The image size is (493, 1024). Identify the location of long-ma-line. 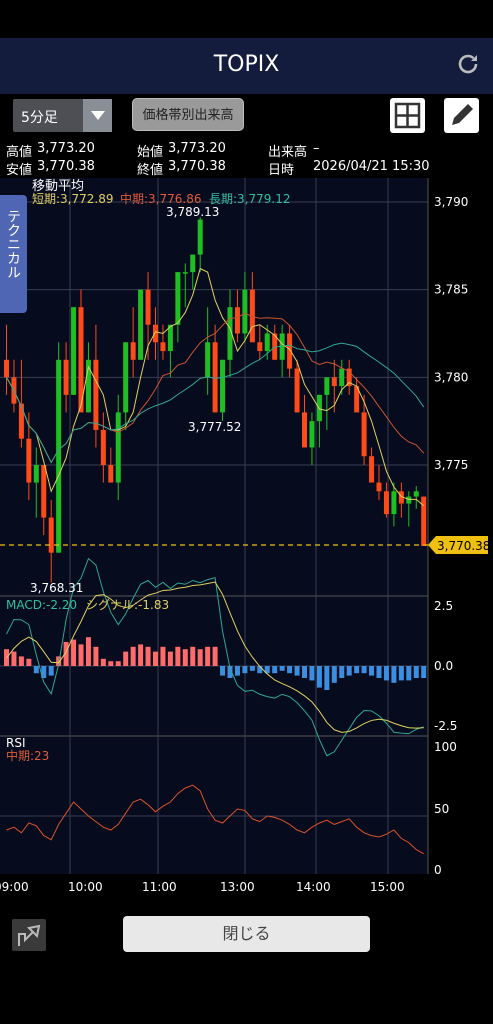
(215, 403).